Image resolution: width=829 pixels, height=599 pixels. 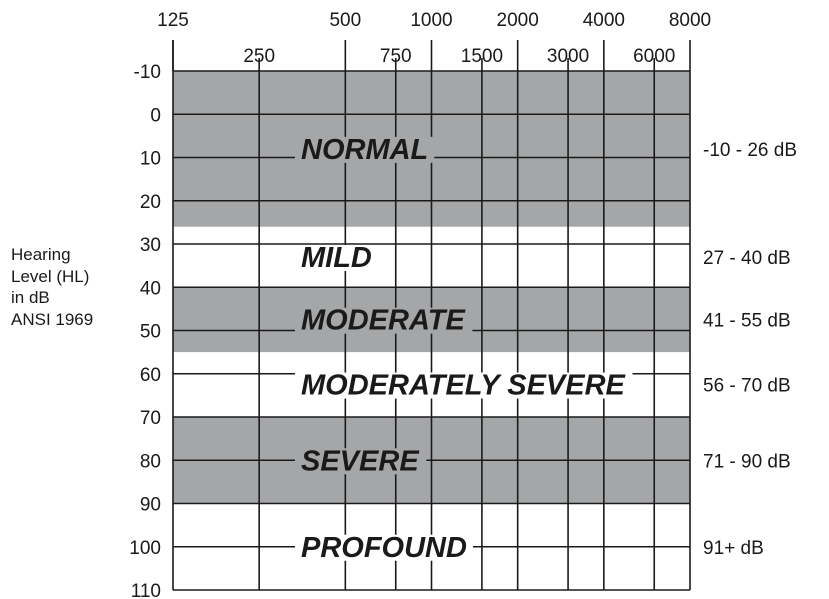 What do you see at coordinates (150, 159) in the screenshot?
I see `y-tick-label: 10` at bounding box center [150, 159].